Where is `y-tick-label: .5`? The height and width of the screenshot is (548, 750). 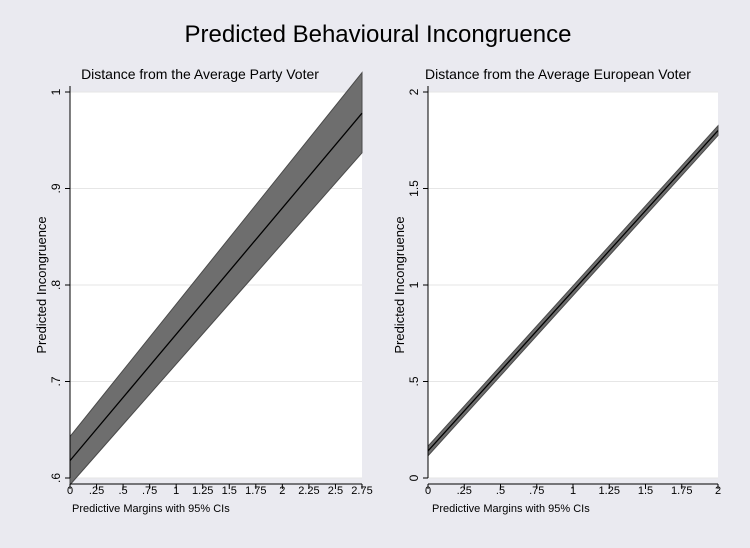
y-tick-label: .5 is located at coordinates (414, 381).